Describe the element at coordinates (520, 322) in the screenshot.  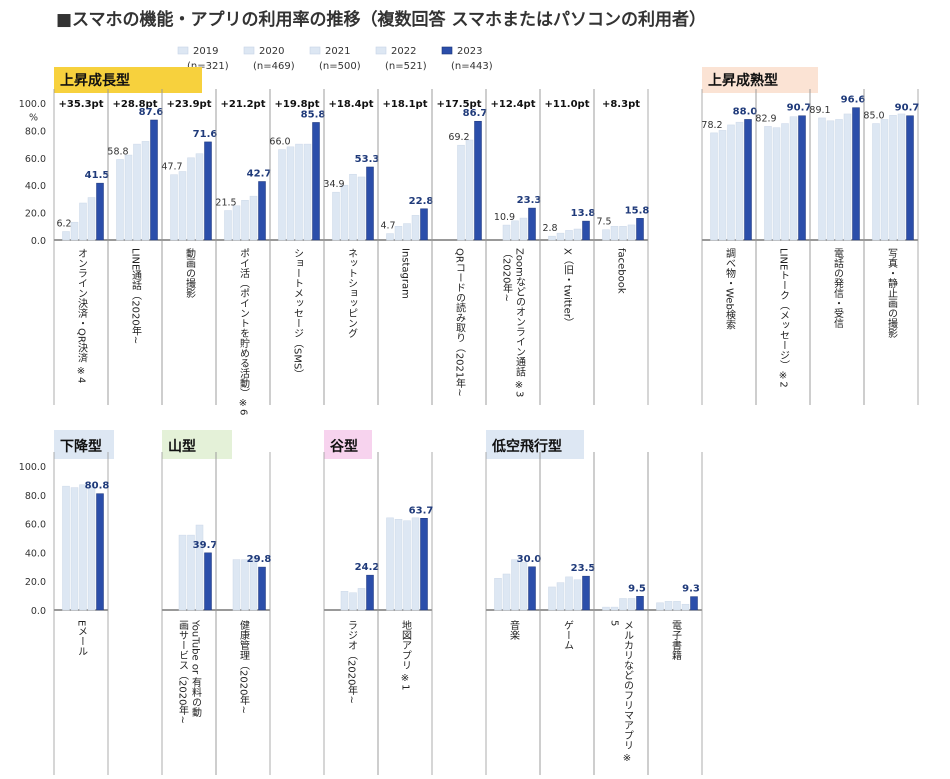
I see `category-label: Zoomなどのオンライン通話 ※3` at that location.